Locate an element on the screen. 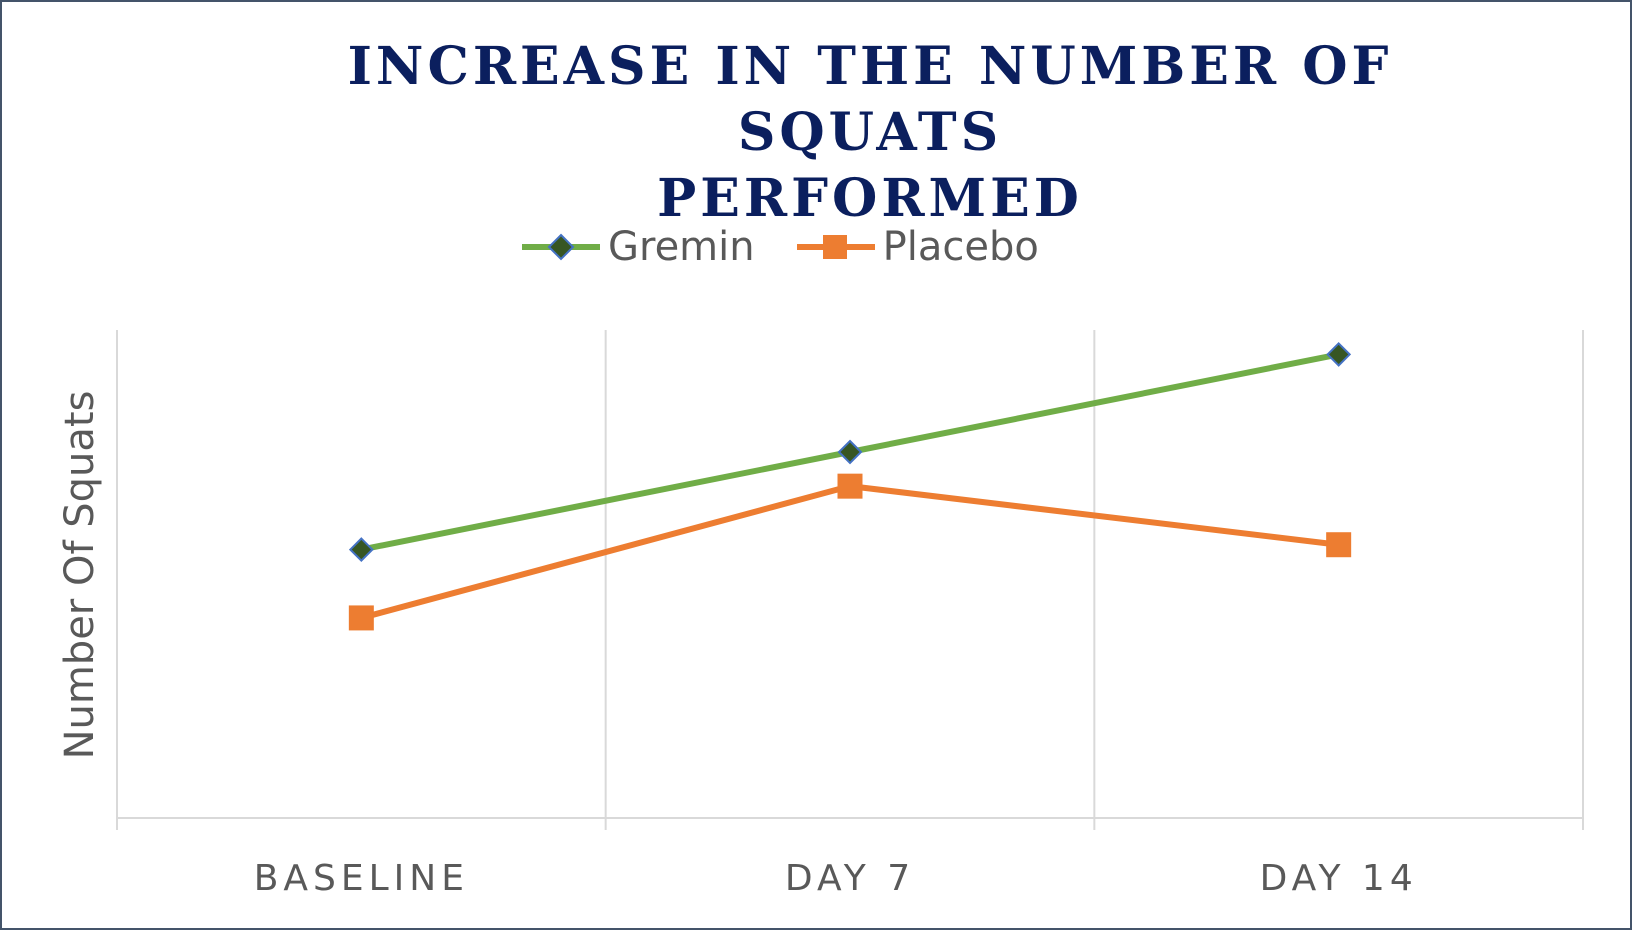 The width and height of the screenshot is (1632, 930). x-tick-label: DAY 14 is located at coordinates (1339, 878).